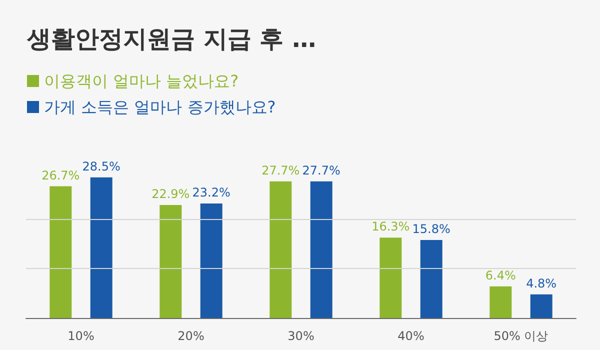  What do you see at coordinates (141, 81) in the screenshot?
I see `legend-label: 이용객이 얼마나 늘었나요?` at bounding box center [141, 81].